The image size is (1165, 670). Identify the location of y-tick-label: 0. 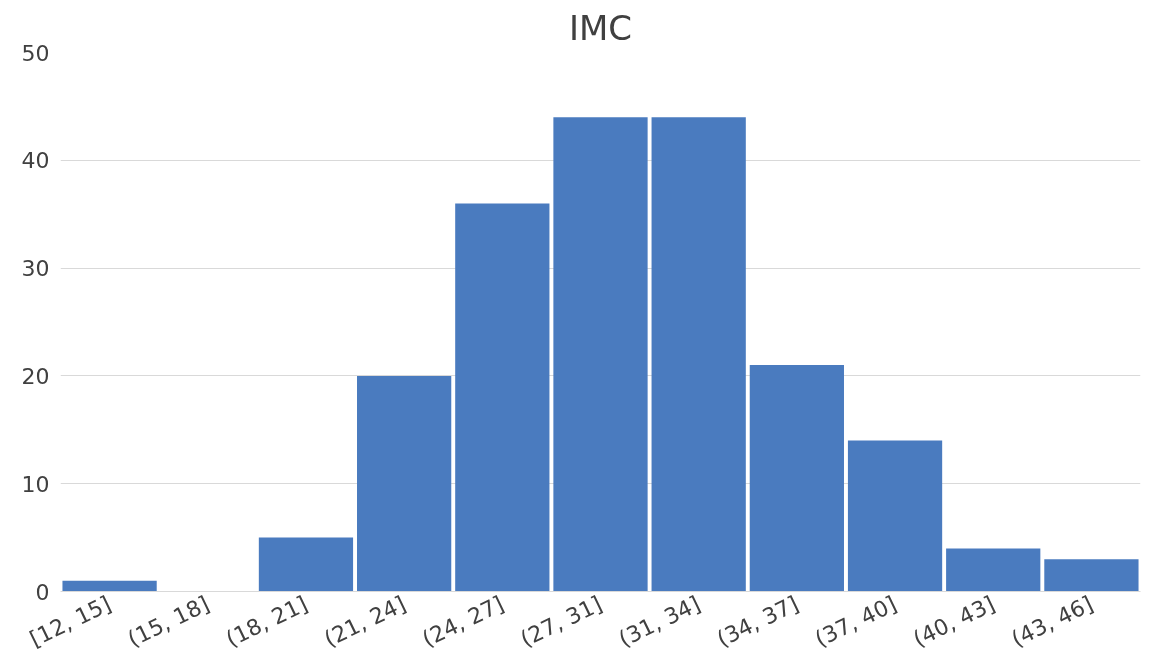
(42, 592).